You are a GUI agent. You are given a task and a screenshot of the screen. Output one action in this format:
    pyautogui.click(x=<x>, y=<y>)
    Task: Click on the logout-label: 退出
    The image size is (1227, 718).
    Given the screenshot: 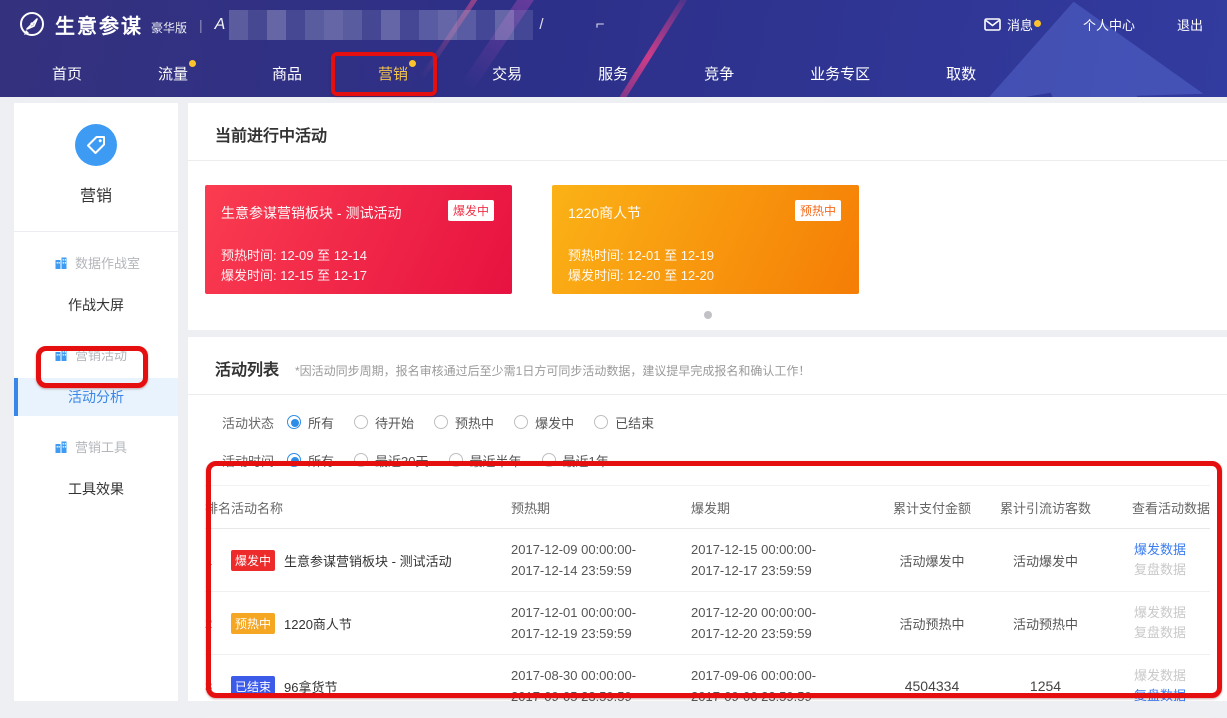 What is the action you would take?
    pyautogui.click(x=1189, y=25)
    